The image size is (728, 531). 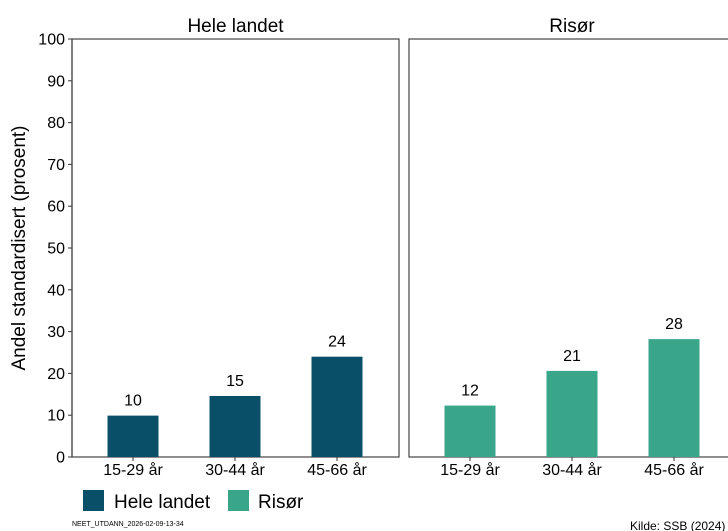 I want to click on y-tick-label: 100, so click(x=51, y=40).